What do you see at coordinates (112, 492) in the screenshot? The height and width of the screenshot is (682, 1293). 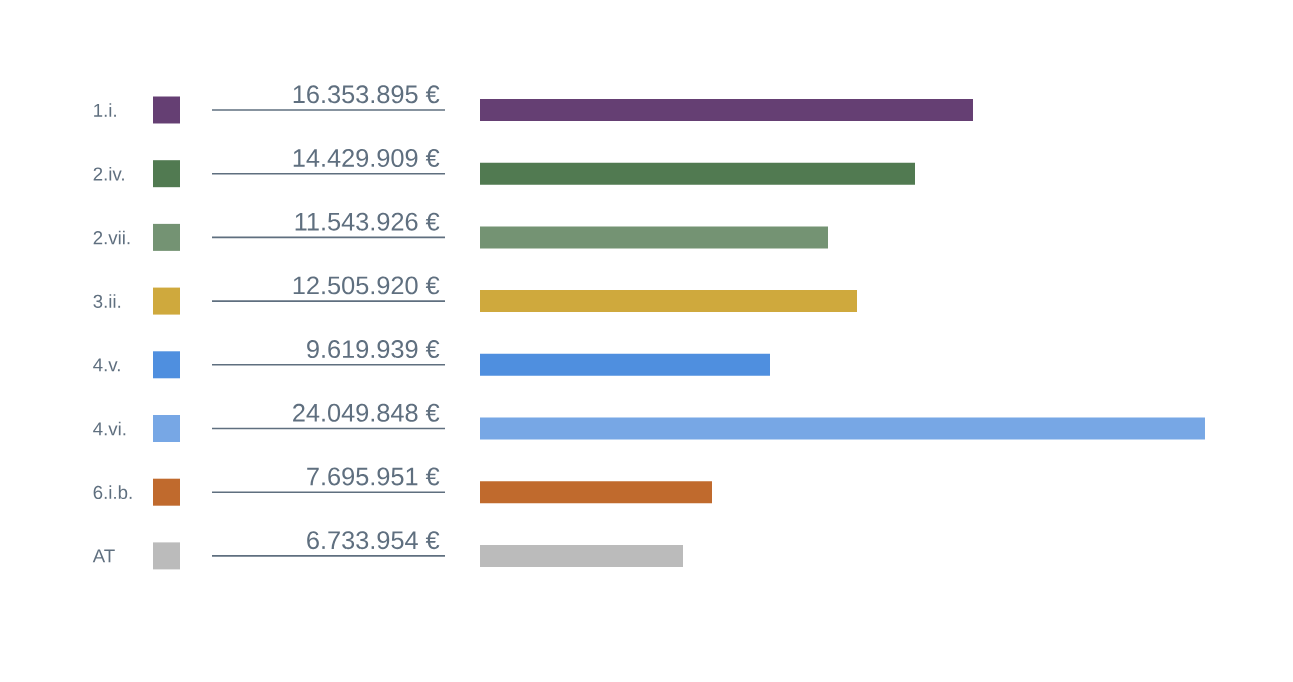 I see `y-tick-label: 6.i.b.` at bounding box center [112, 492].